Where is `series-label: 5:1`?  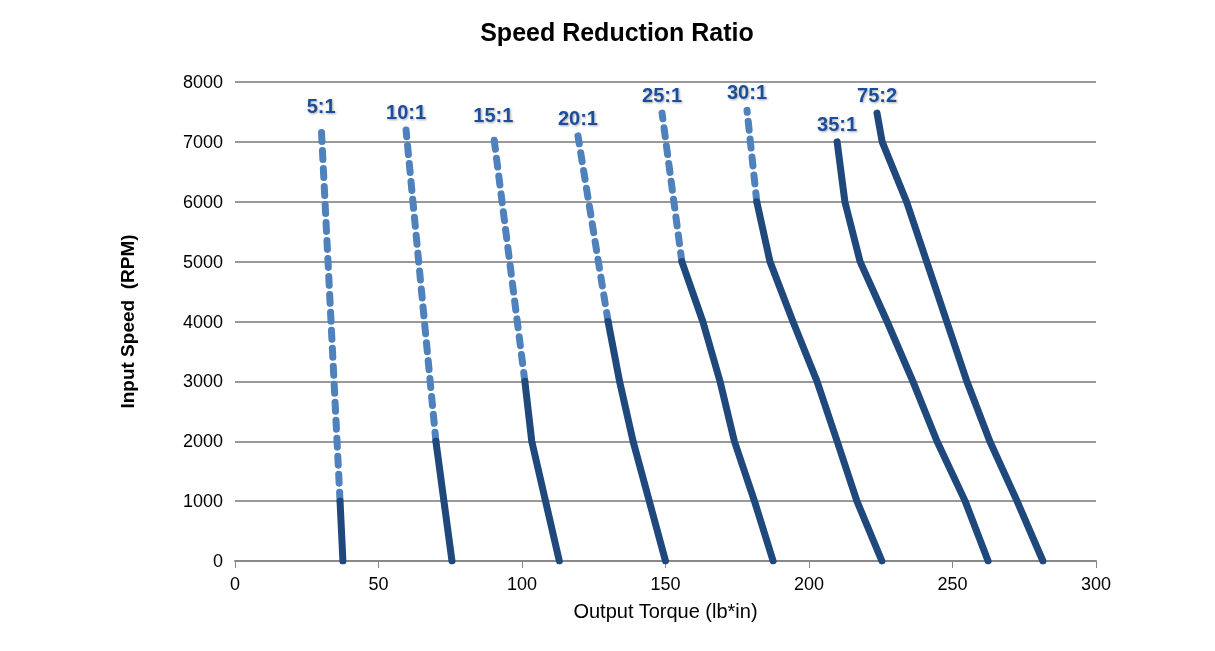 series-label: 5:1 is located at coordinates (321, 105).